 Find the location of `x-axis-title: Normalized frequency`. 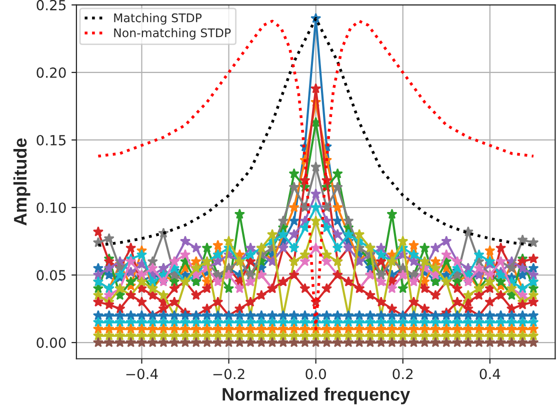

x-axis-title: Normalized frequency is located at coordinates (316, 395).